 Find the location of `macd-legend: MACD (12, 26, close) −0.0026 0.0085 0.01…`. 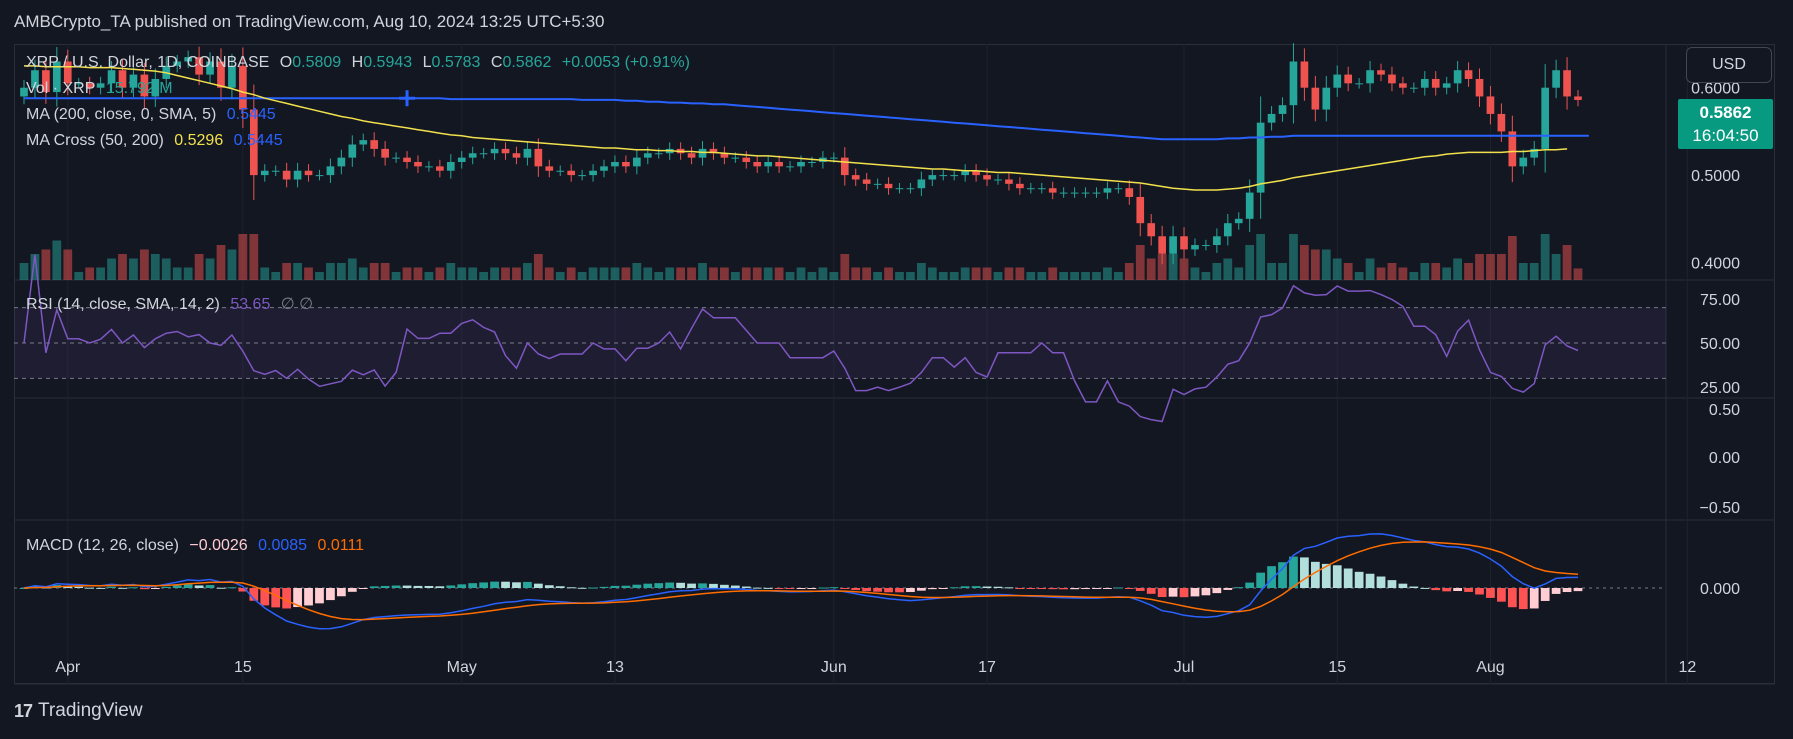

macd-legend: MACD (12, 26, close) −0.0026 0.0085 0.01… is located at coordinates (198, 546).